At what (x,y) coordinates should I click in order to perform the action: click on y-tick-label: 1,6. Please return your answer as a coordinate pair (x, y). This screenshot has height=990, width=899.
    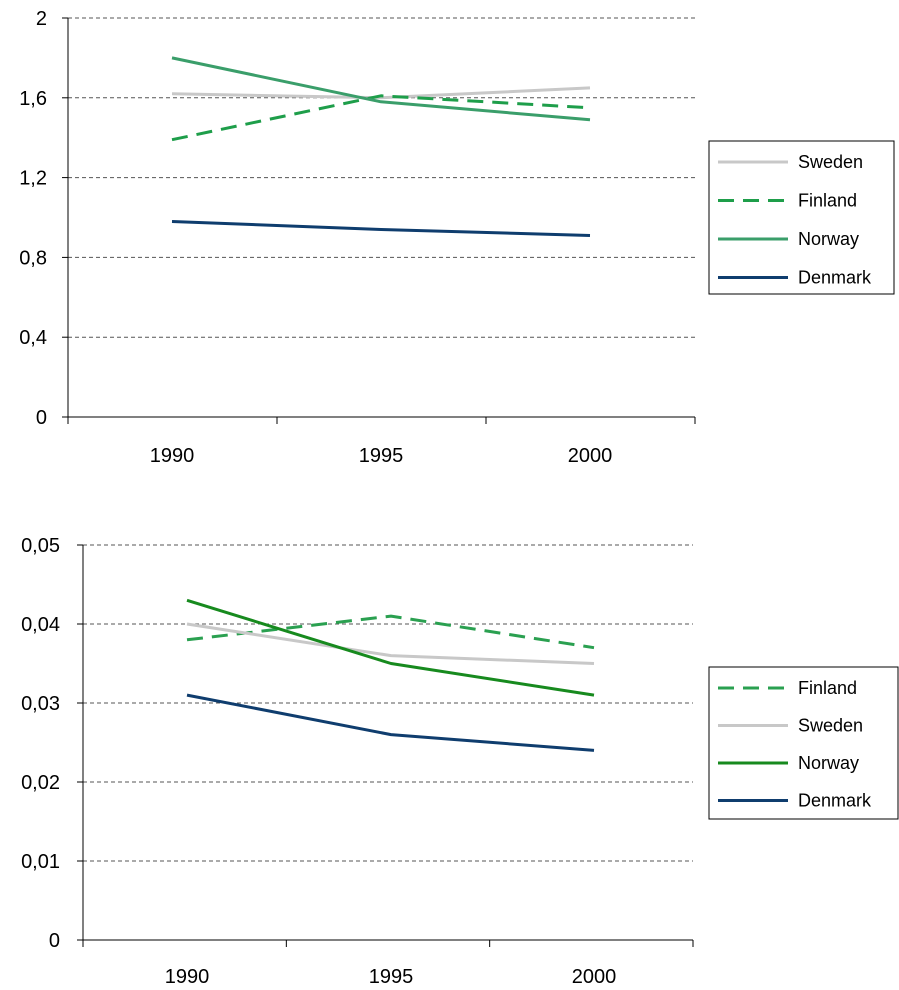
    Looking at the image, I should click on (33, 99).